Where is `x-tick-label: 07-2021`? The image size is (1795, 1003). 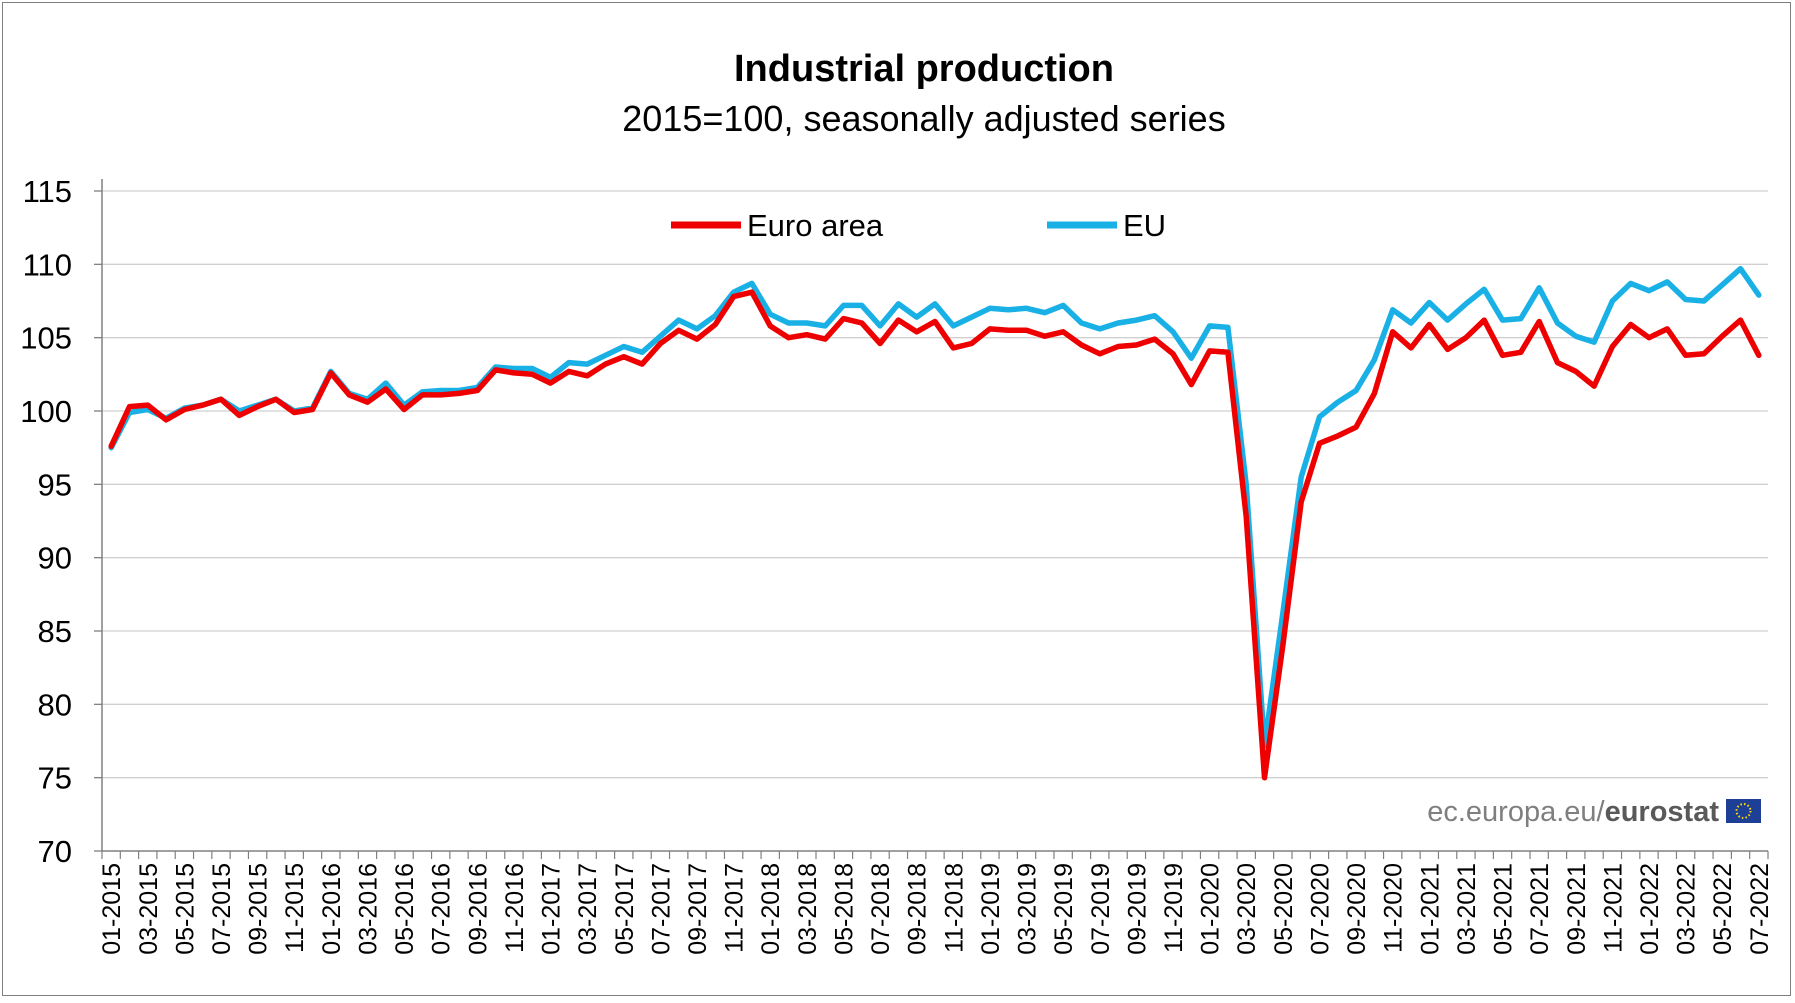
x-tick-label: 07-2021 is located at coordinates (1540, 909).